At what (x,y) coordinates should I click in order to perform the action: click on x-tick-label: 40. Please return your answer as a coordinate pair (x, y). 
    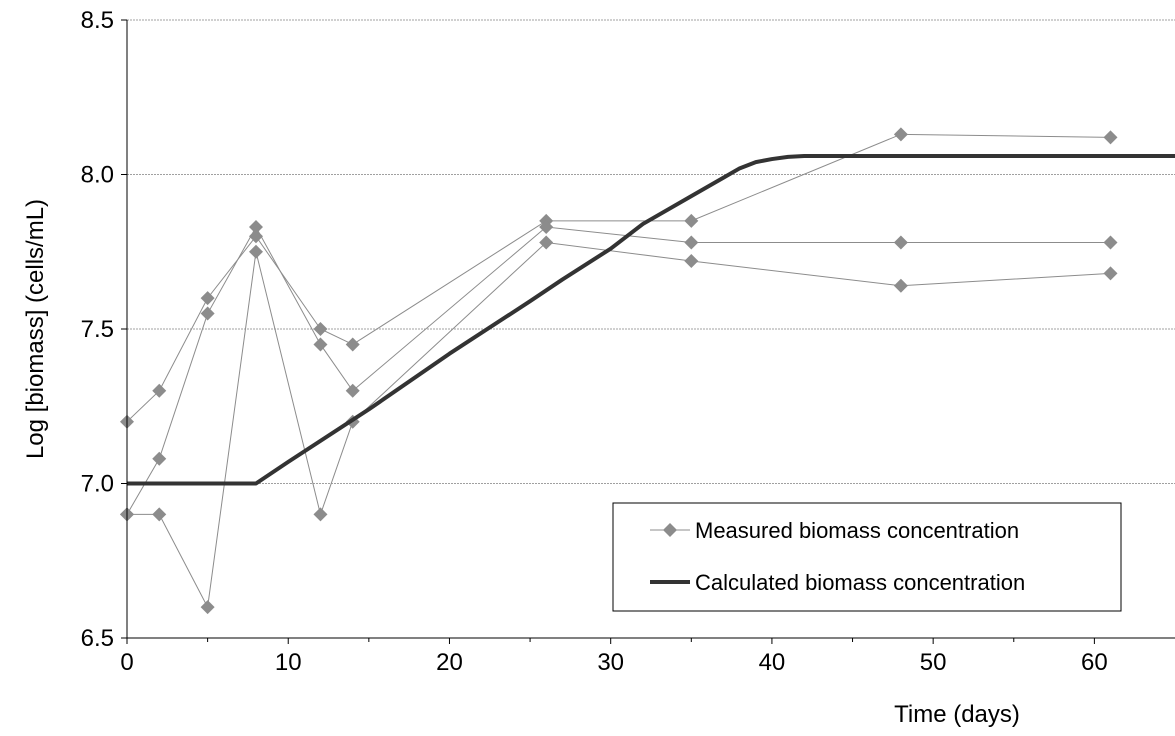
    Looking at the image, I should click on (772, 662).